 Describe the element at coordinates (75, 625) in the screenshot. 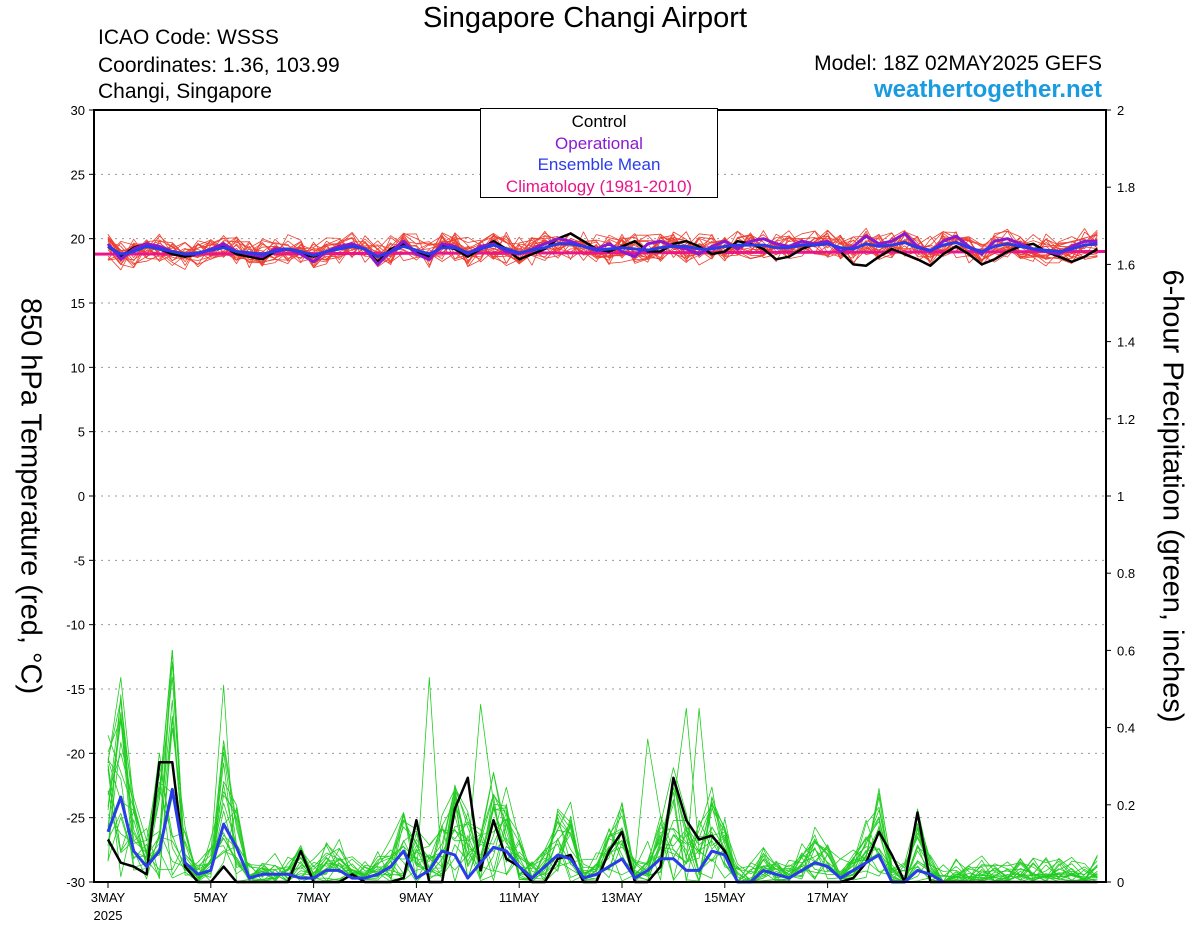

I see `y-tick-label-left: -10` at that location.